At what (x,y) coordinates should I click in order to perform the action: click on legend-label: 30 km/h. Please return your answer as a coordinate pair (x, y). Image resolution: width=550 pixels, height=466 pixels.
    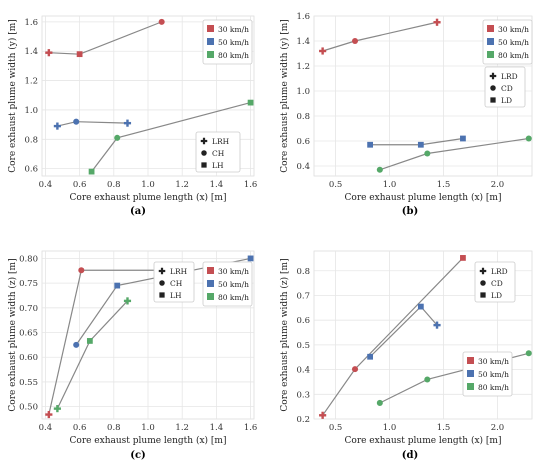
    Looking at the image, I should click on (233, 271).